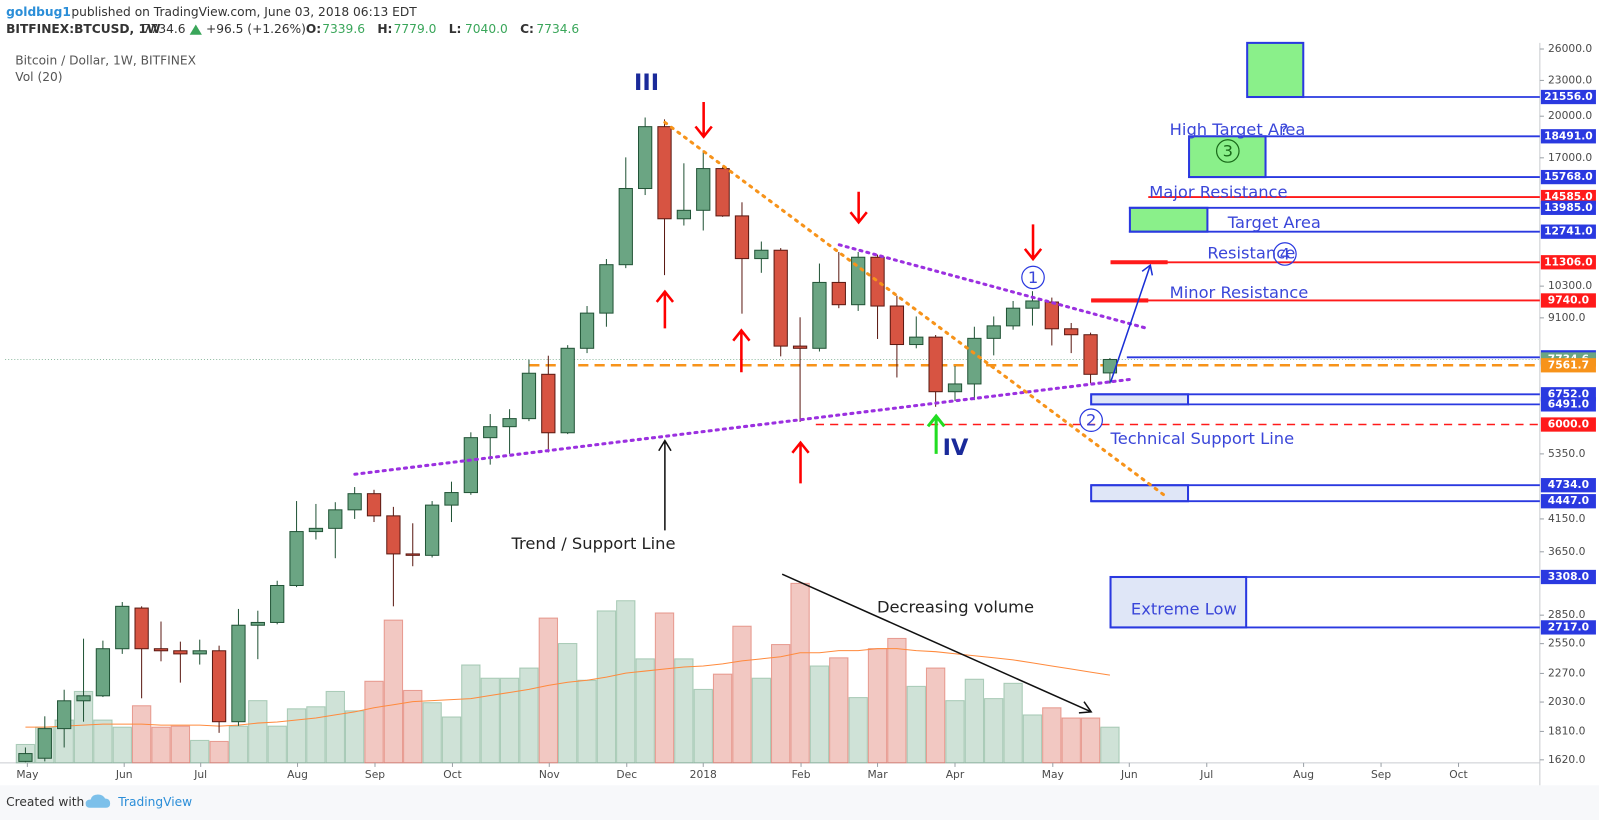 The height and width of the screenshot is (820, 1599). What do you see at coordinates (557, 29) in the screenshot?
I see `quote-value: 7734.6` at bounding box center [557, 29].